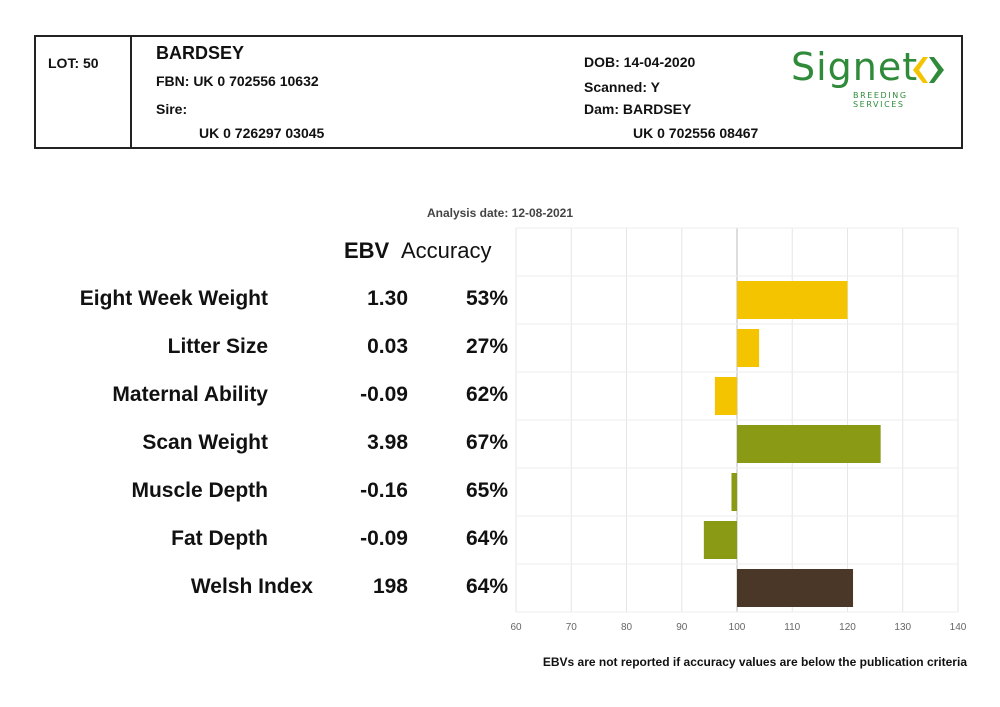 Image resolution: width=1000 pixels, height=707 pixels. What do you see at coordinates (367, 250) in the screenshot?
I see `ebv-column-header: EBV` at bounding box center [367, 250].